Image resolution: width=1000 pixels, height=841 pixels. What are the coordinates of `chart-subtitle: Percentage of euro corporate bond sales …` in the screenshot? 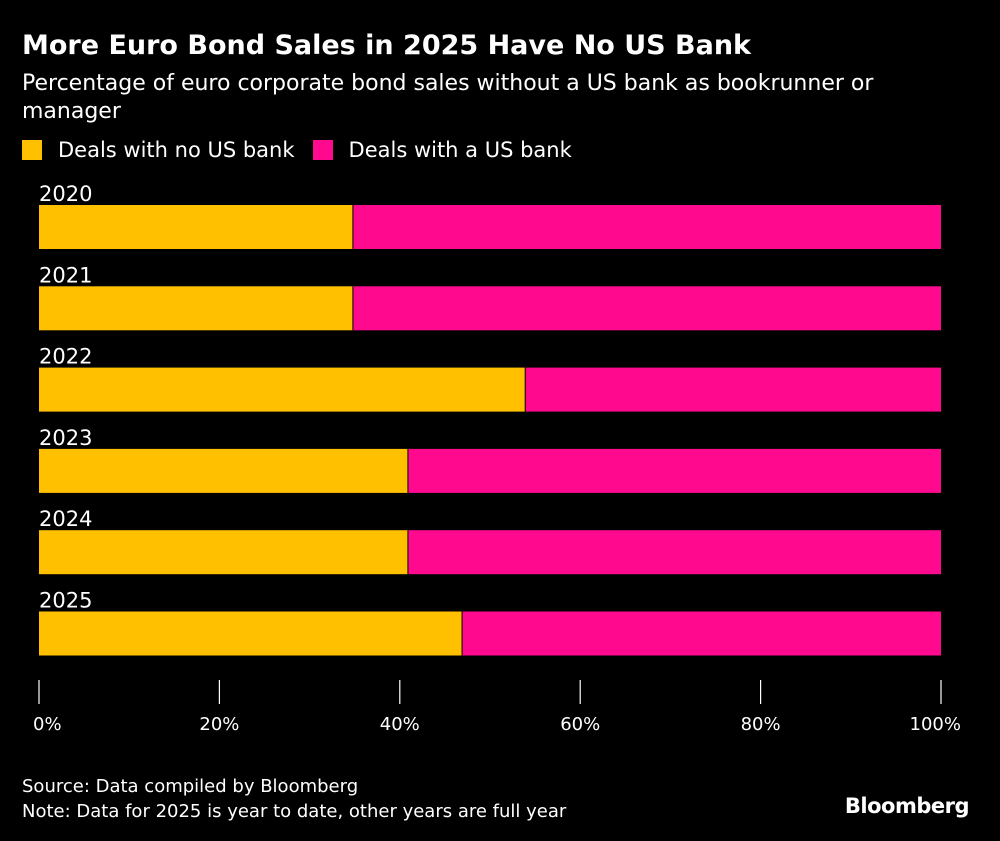 It's located at (448, 97).